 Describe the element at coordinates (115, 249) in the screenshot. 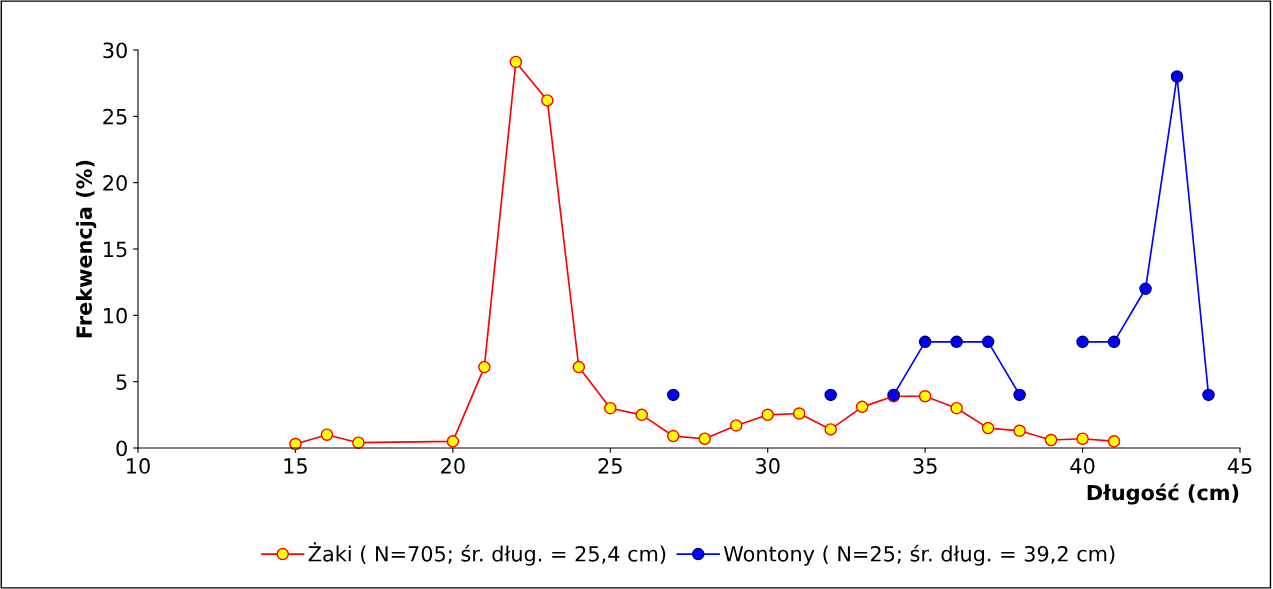

I see `y-tick-label: 15` at that location.